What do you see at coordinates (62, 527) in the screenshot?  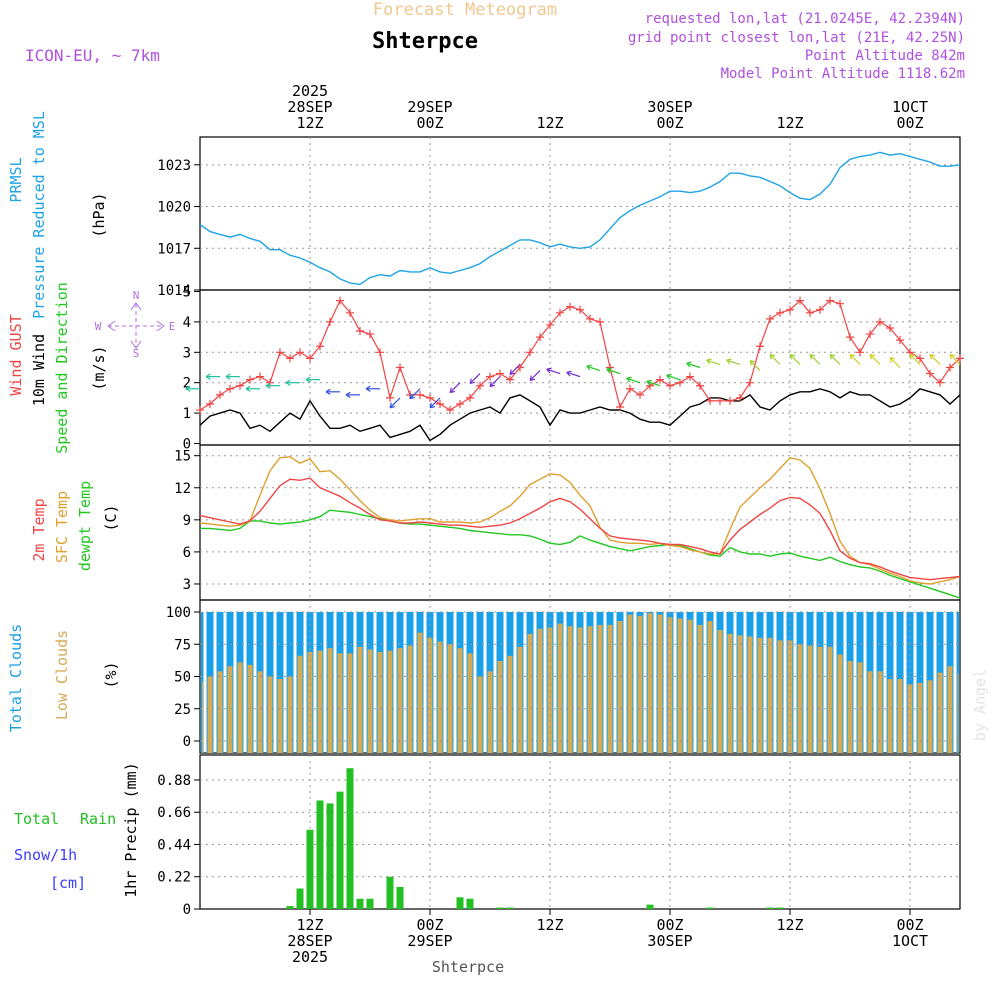 I see `tsfc-label: SFC Temp` at bounding box center [62, 527].